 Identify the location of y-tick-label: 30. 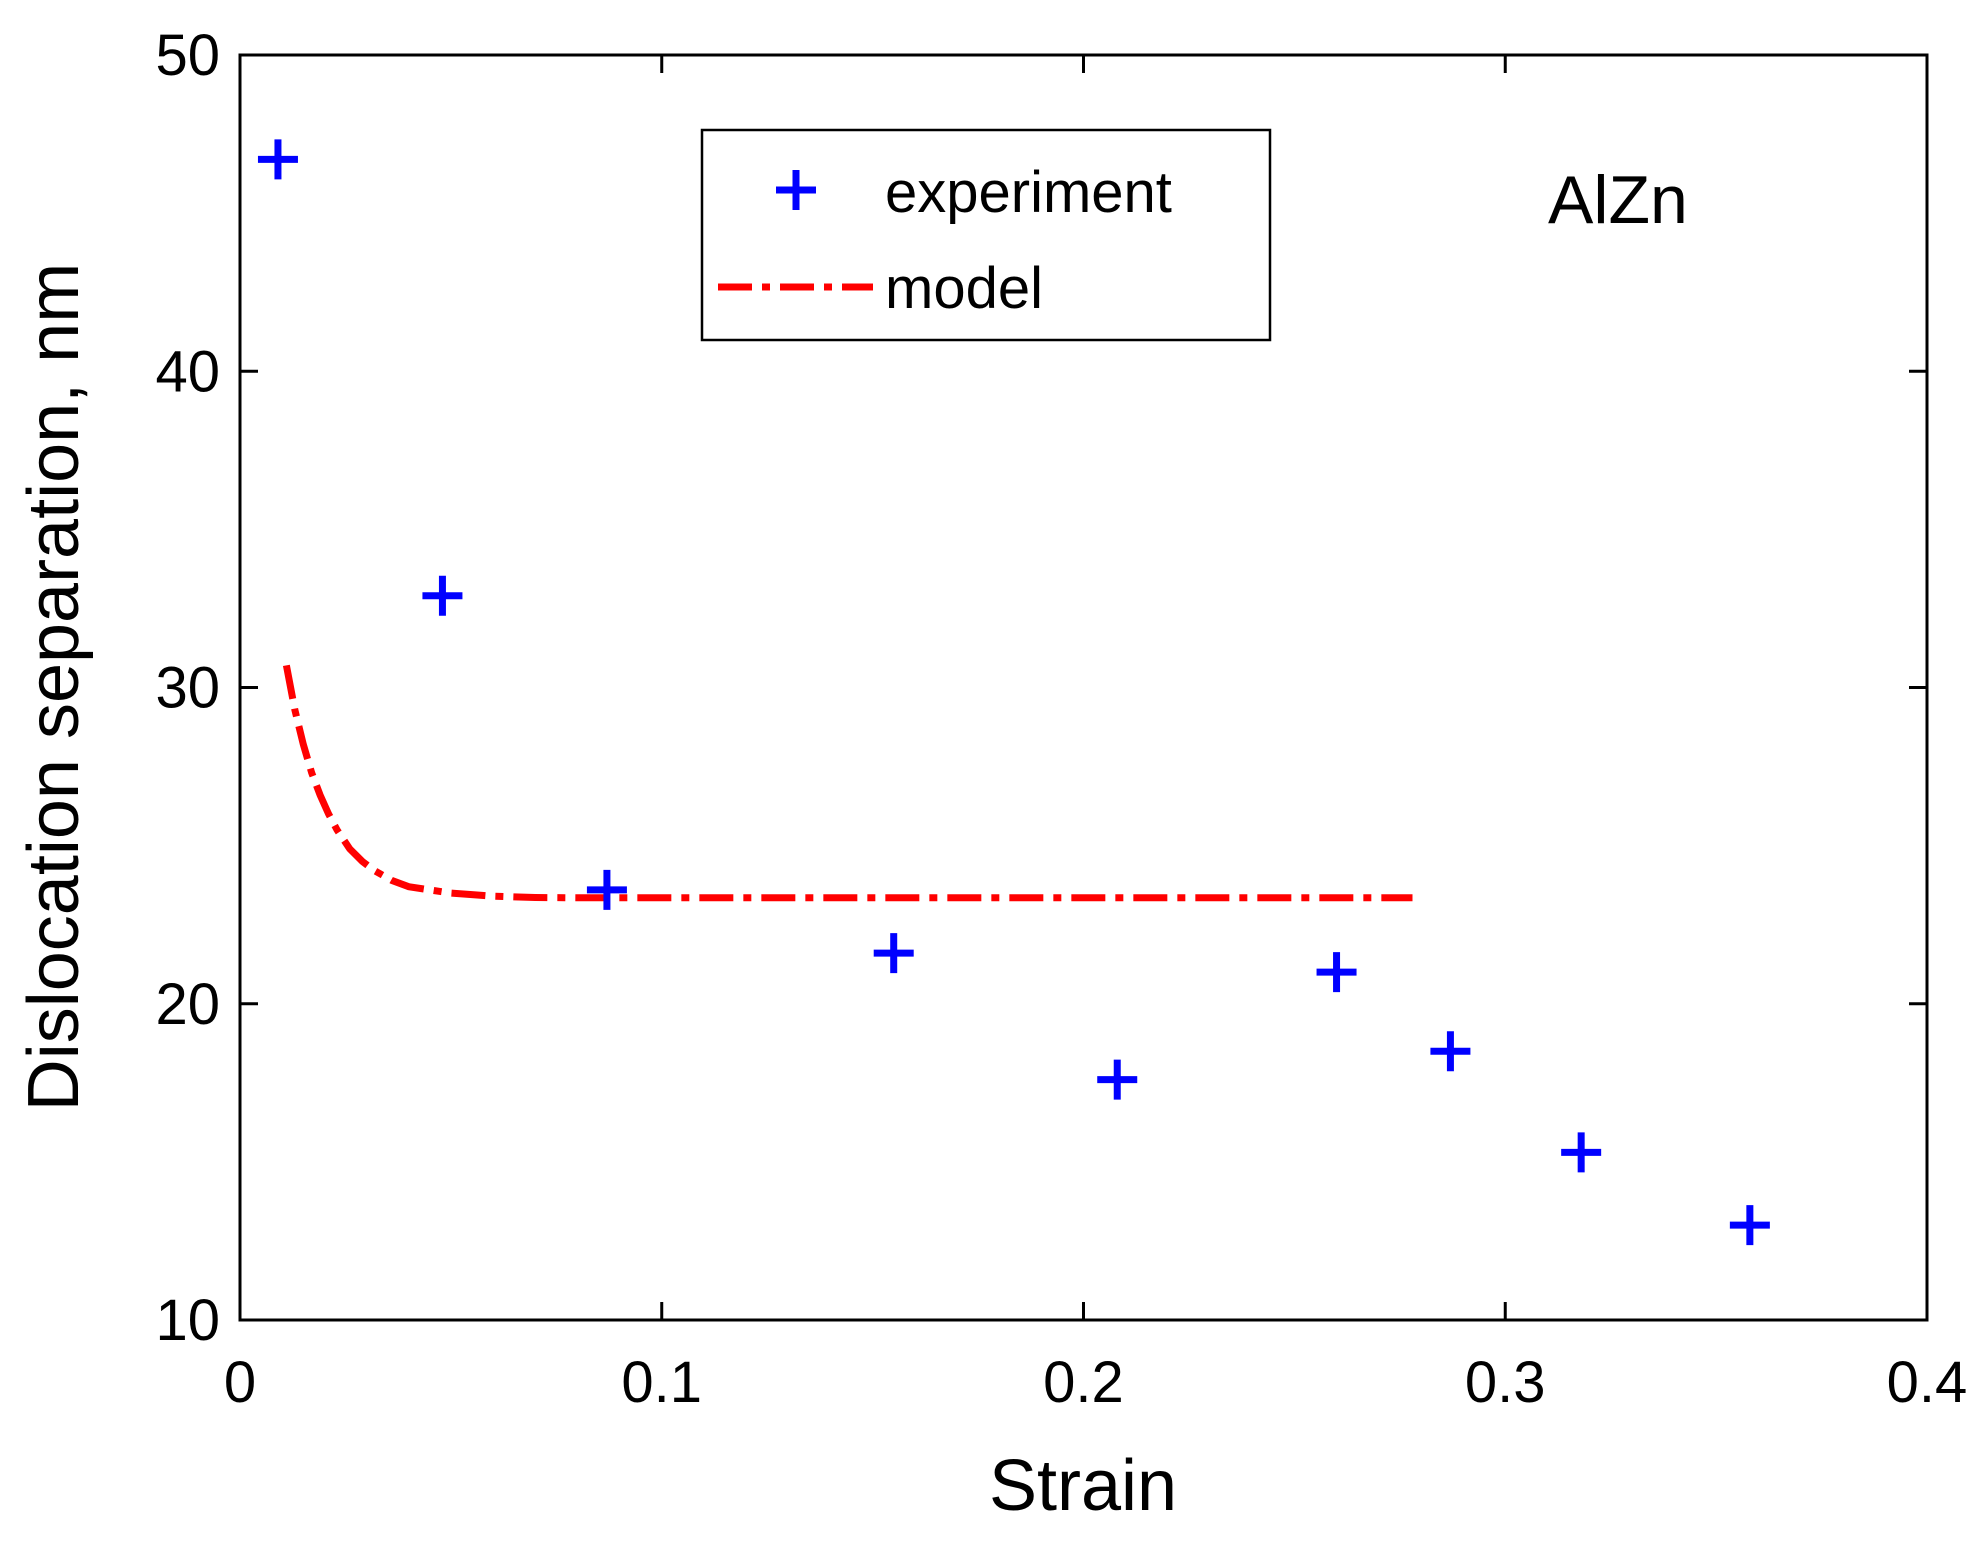
(187, 688).